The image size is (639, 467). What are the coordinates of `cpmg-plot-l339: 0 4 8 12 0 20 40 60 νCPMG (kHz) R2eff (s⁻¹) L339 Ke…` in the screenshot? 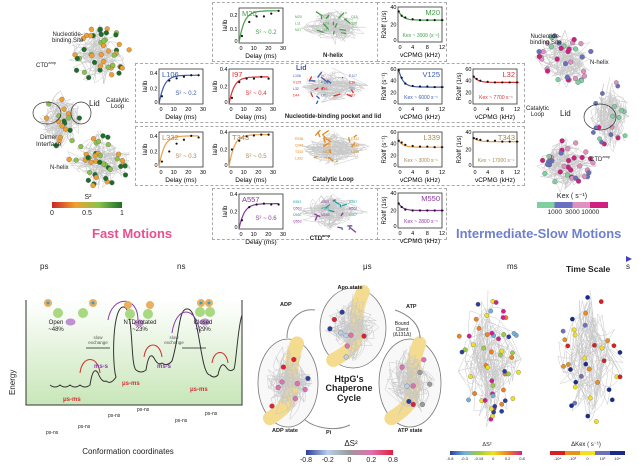 It's located at (413, 157).